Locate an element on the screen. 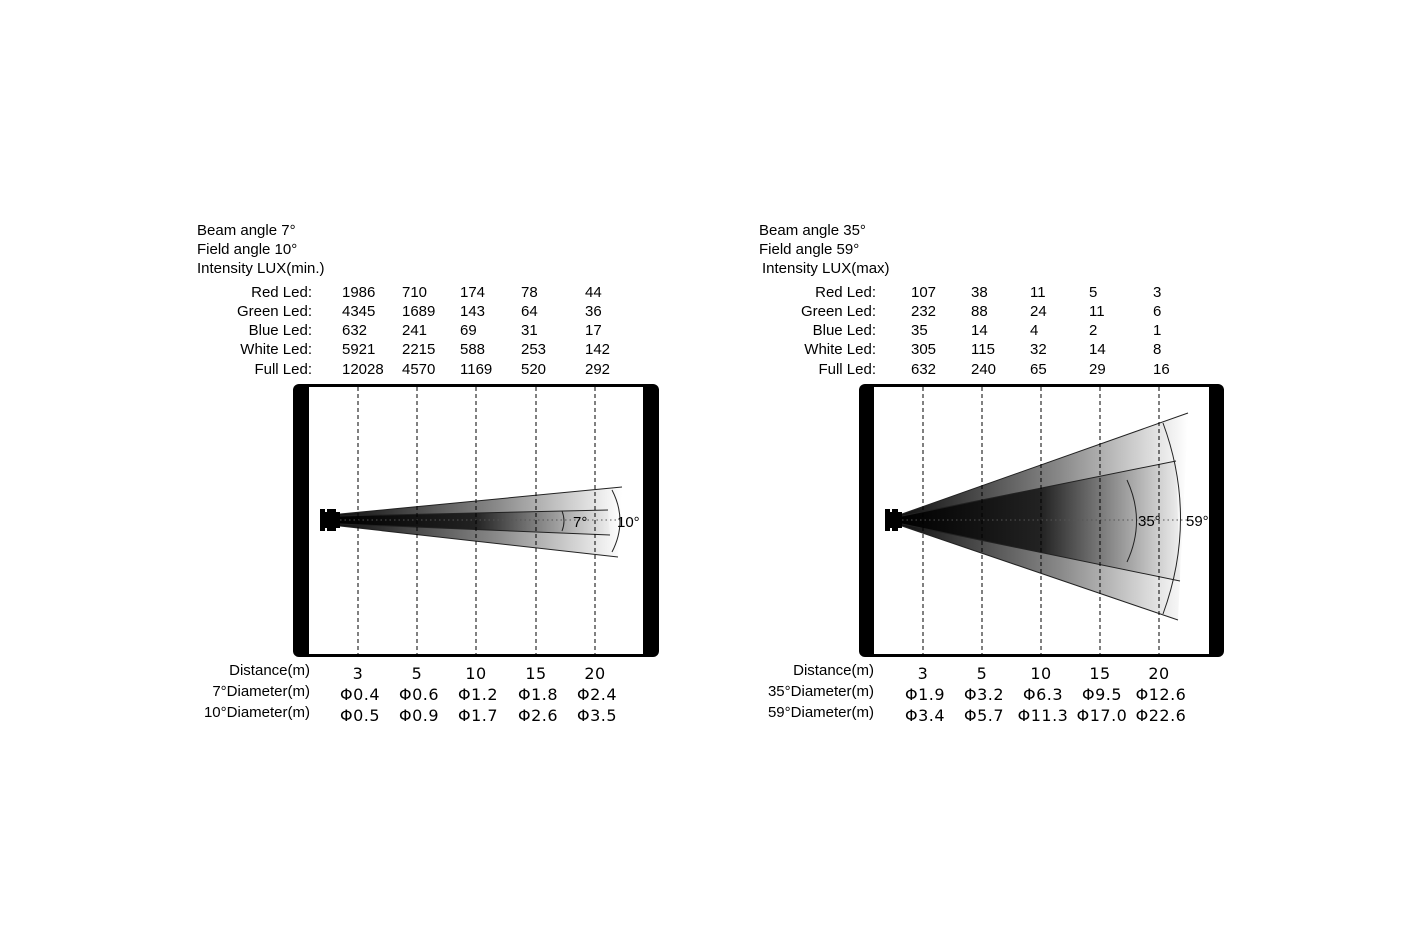  lux-value: 17 is located at coordinates (593, 330).